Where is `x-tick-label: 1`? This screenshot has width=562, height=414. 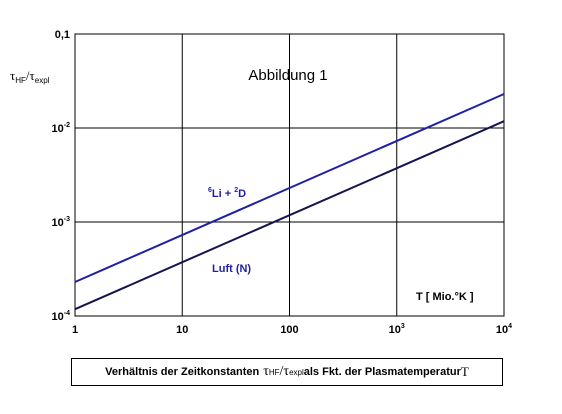 x-tick-label: 1 is located at coordinates (75, 330).